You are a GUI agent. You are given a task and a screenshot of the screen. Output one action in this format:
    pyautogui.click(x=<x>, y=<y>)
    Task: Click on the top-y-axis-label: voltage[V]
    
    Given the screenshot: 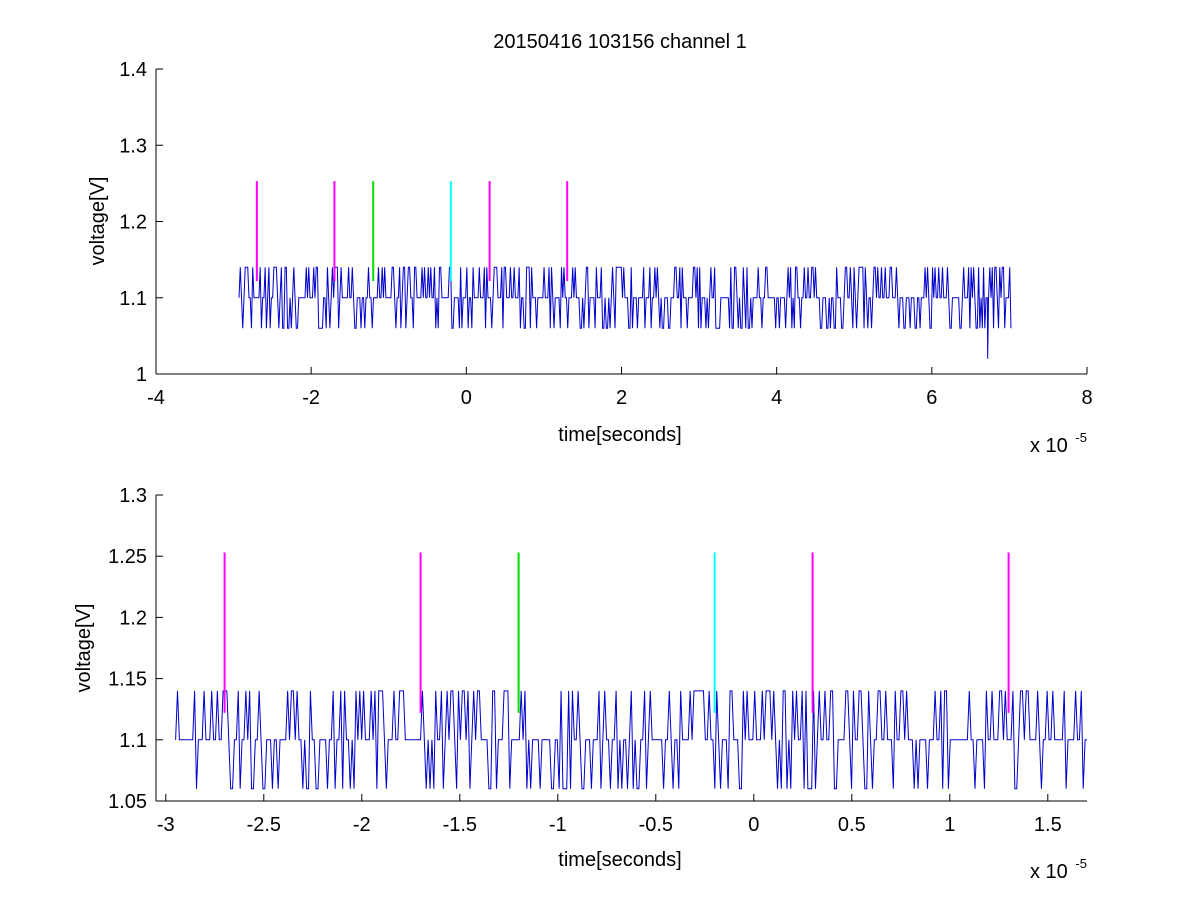 What is the action you would take?
    pyautogui.click(x=98, y=221)
    